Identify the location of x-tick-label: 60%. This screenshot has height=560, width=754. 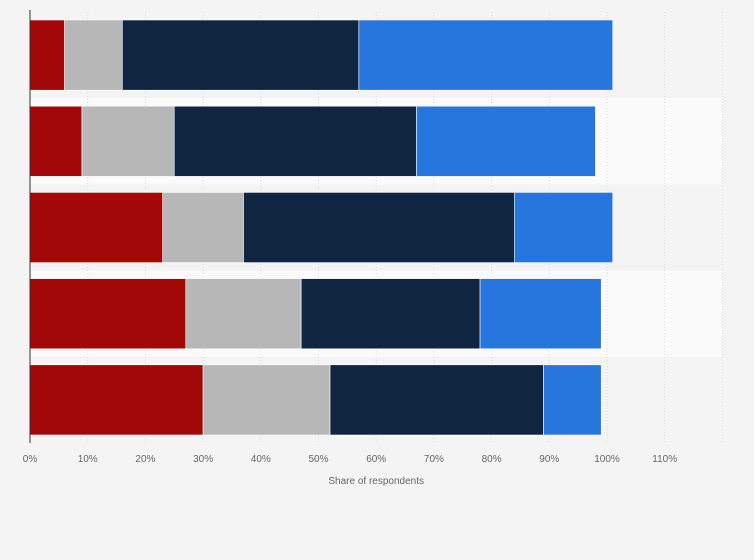
(376, 459).